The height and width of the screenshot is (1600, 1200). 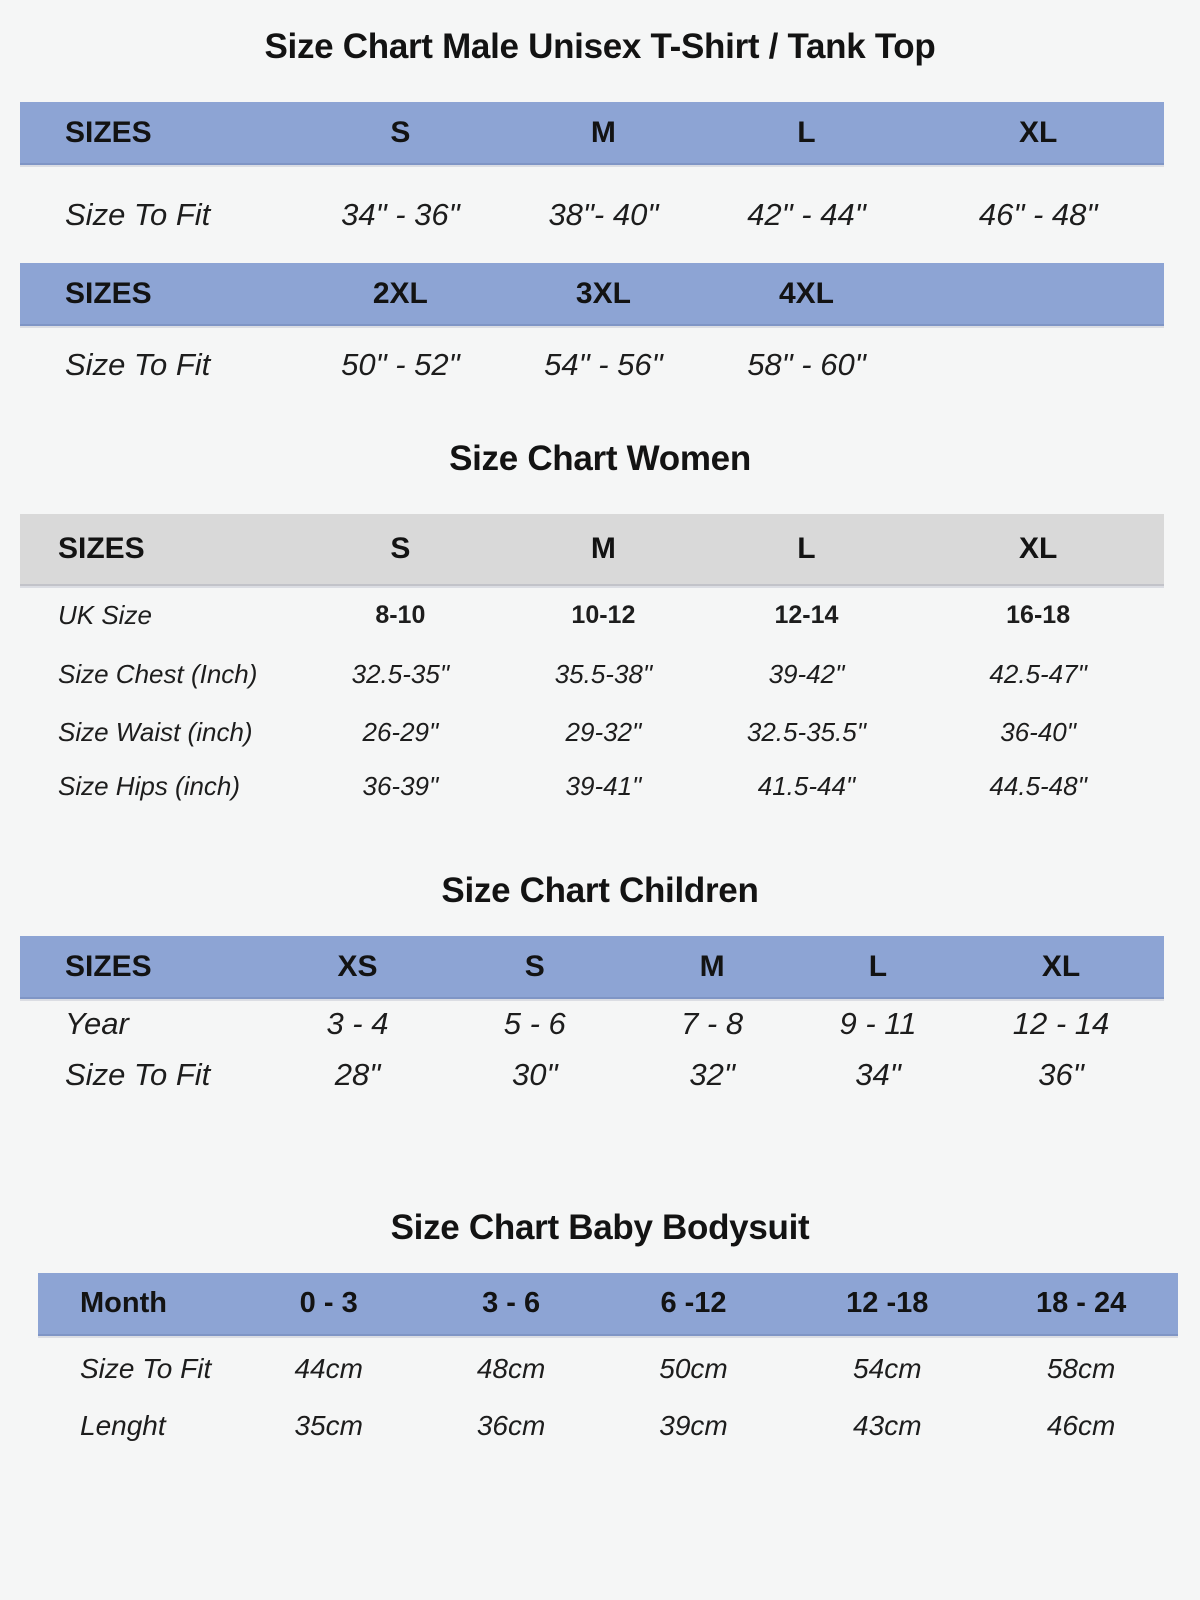 I want to click on women-waist-m: 29-32", so click(x=603, y=732).